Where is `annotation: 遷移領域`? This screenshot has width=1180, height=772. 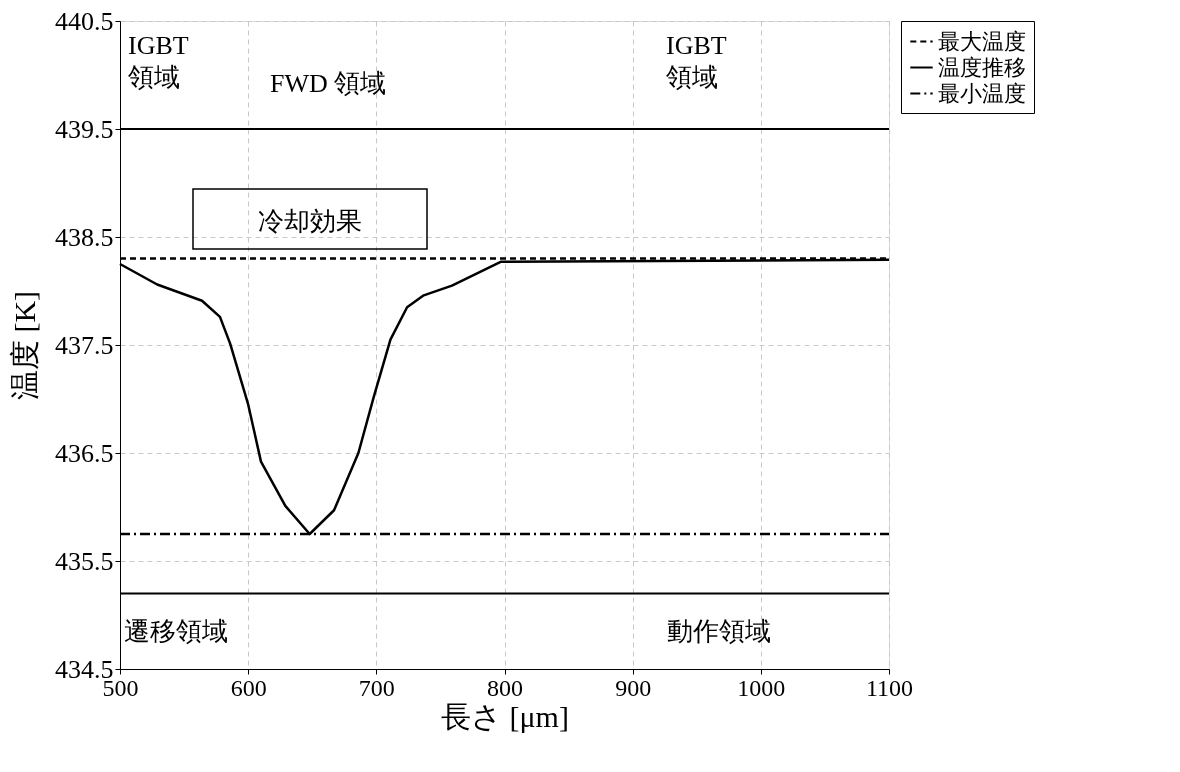
annotation: 遷移領域 is located at coordinates (176, 631).